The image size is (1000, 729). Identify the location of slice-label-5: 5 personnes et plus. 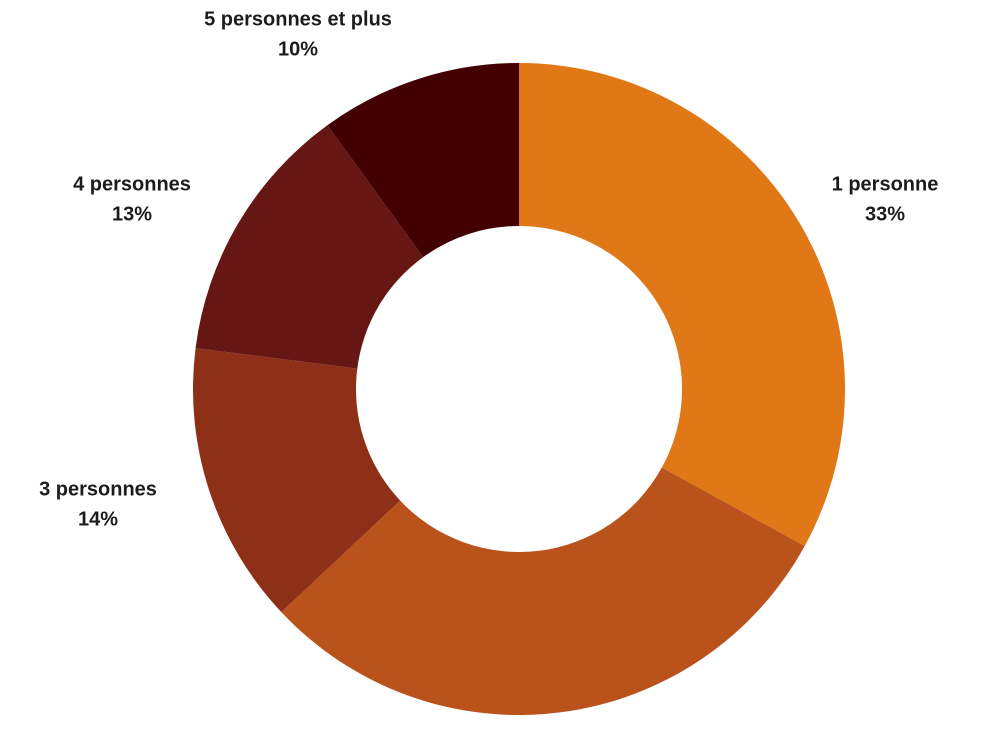
(298, 19).